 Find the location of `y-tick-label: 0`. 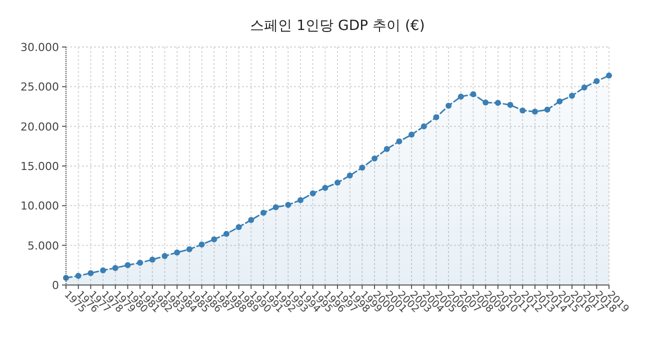

y-tick-label: 0 is located at coordinates (55, 285).